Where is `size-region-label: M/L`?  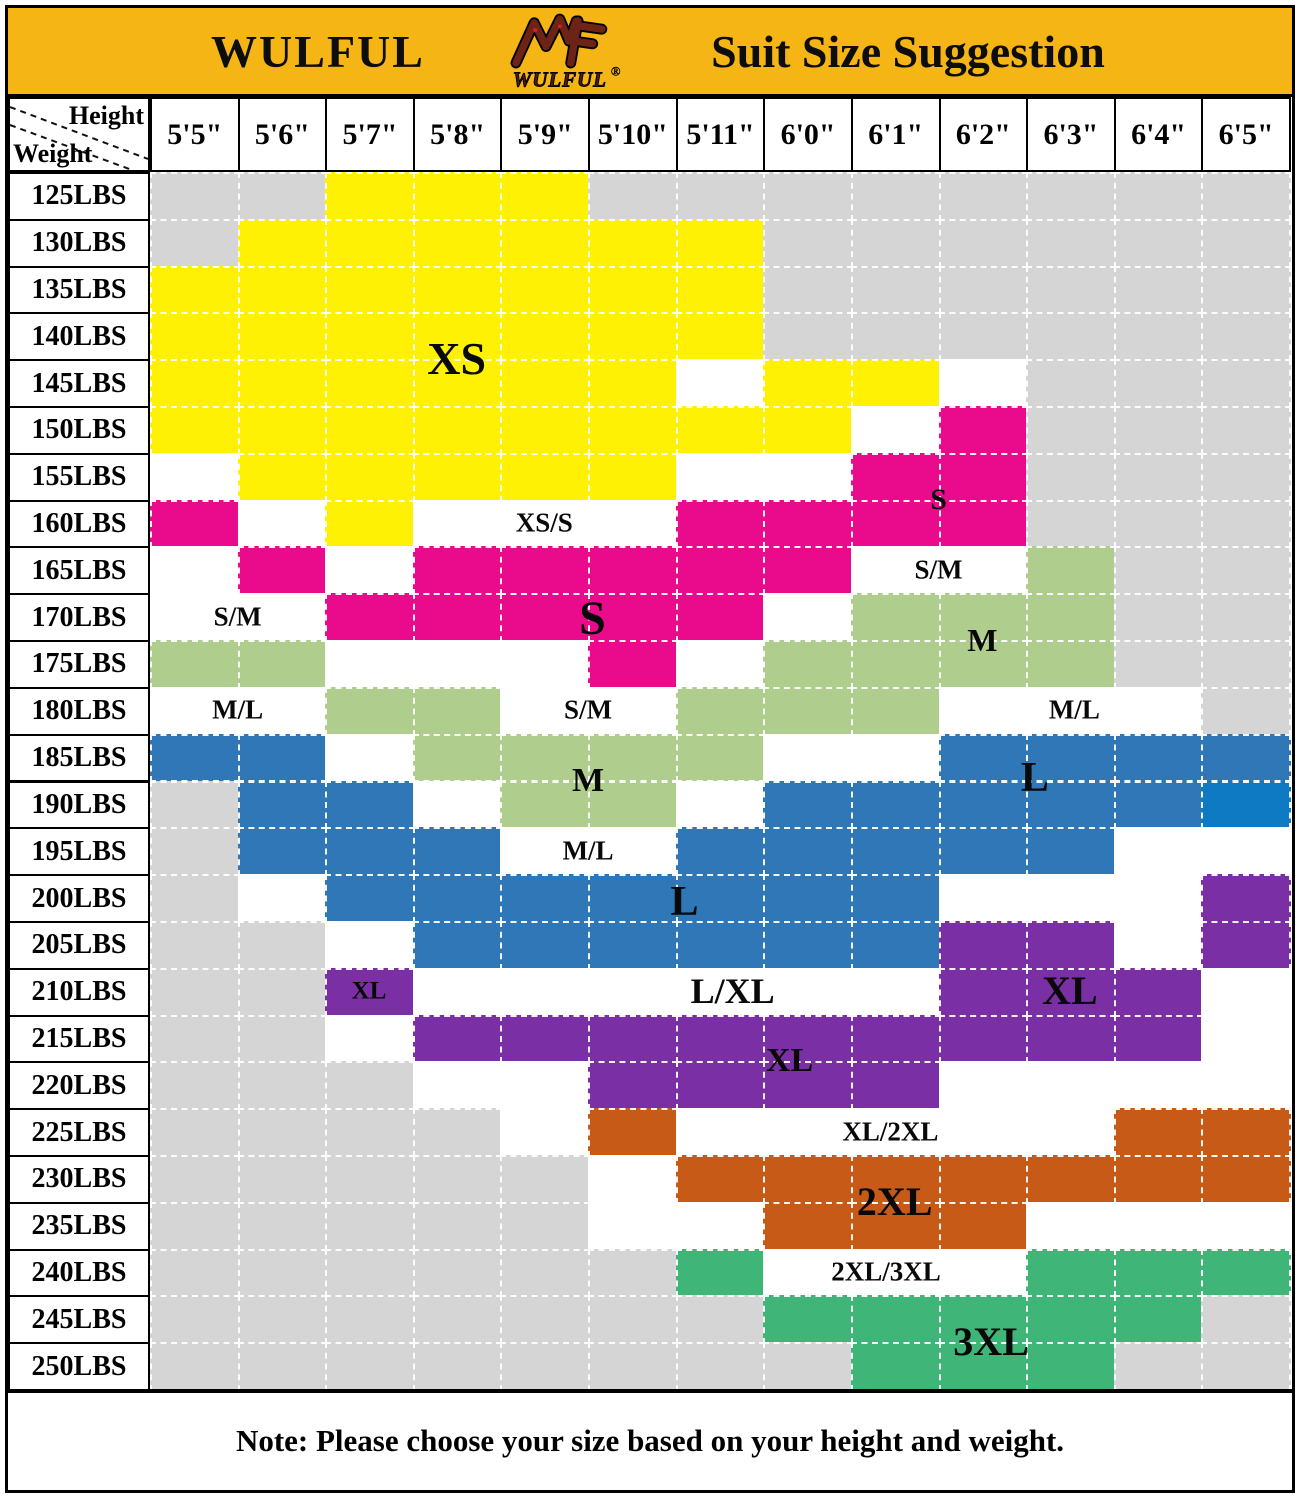 size-region-label: M/L is located at coordinates (588, 850).